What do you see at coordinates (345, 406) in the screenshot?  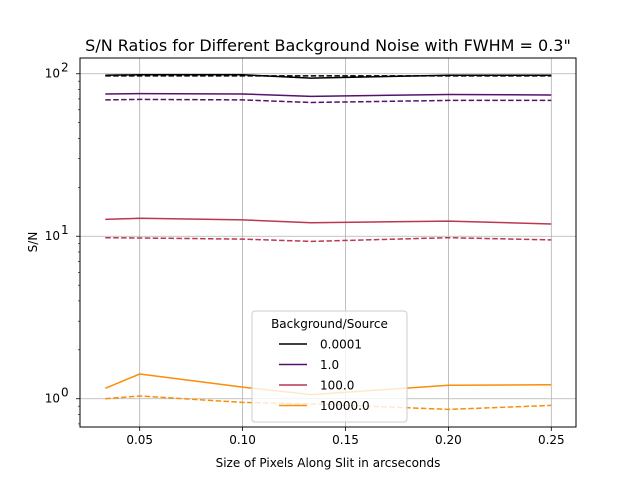 I see `legend-label: 10000.0` at bounding box center [345, 406].